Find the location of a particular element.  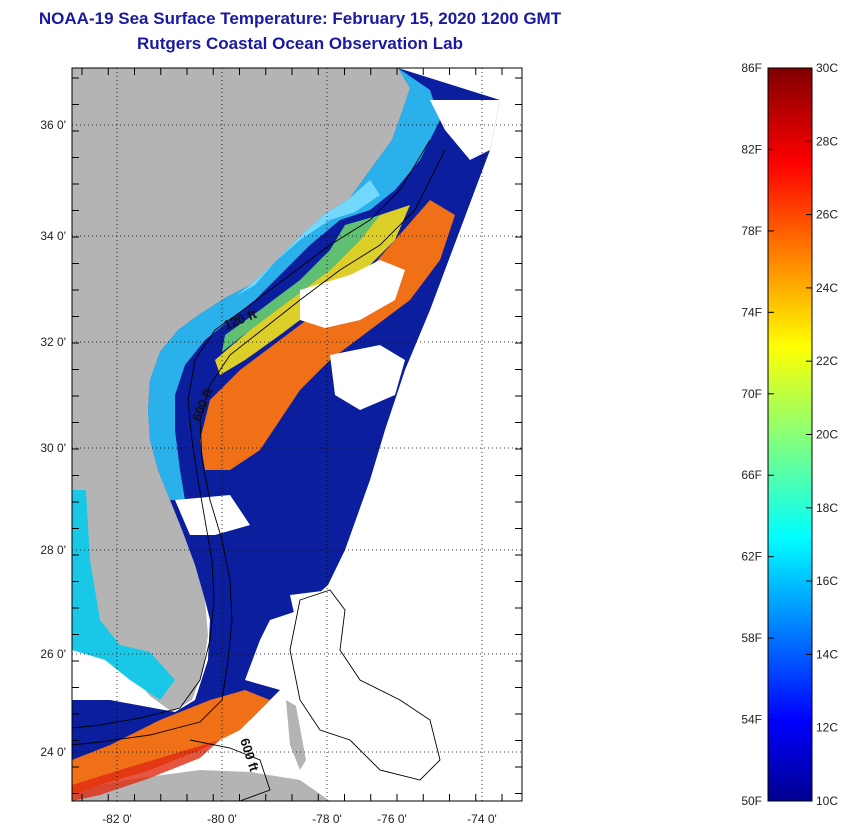

colorbar-f-labels: 86F 82F 78F 74F 70F 66F 62F 58F 54F 50F is located at coordinates (757, 434).